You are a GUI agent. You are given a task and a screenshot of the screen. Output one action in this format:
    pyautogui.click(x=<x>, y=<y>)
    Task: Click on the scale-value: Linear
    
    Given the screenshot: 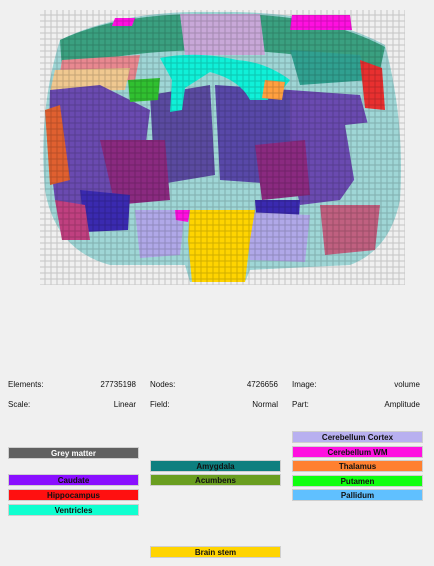 What is the action you would take?
    pyautogui.click(x=124, y=404)
    